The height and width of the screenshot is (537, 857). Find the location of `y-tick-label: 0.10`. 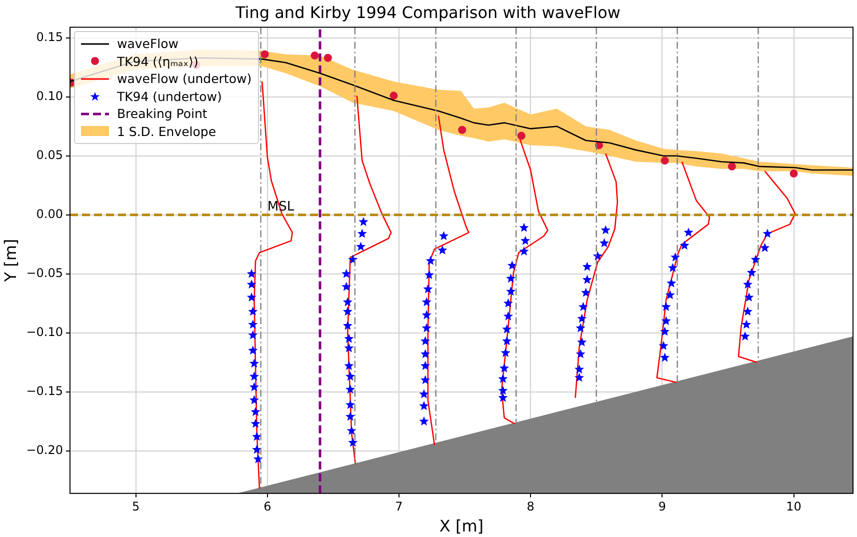

y-tick-label: 0.10 is located at coordinates (49, 95).